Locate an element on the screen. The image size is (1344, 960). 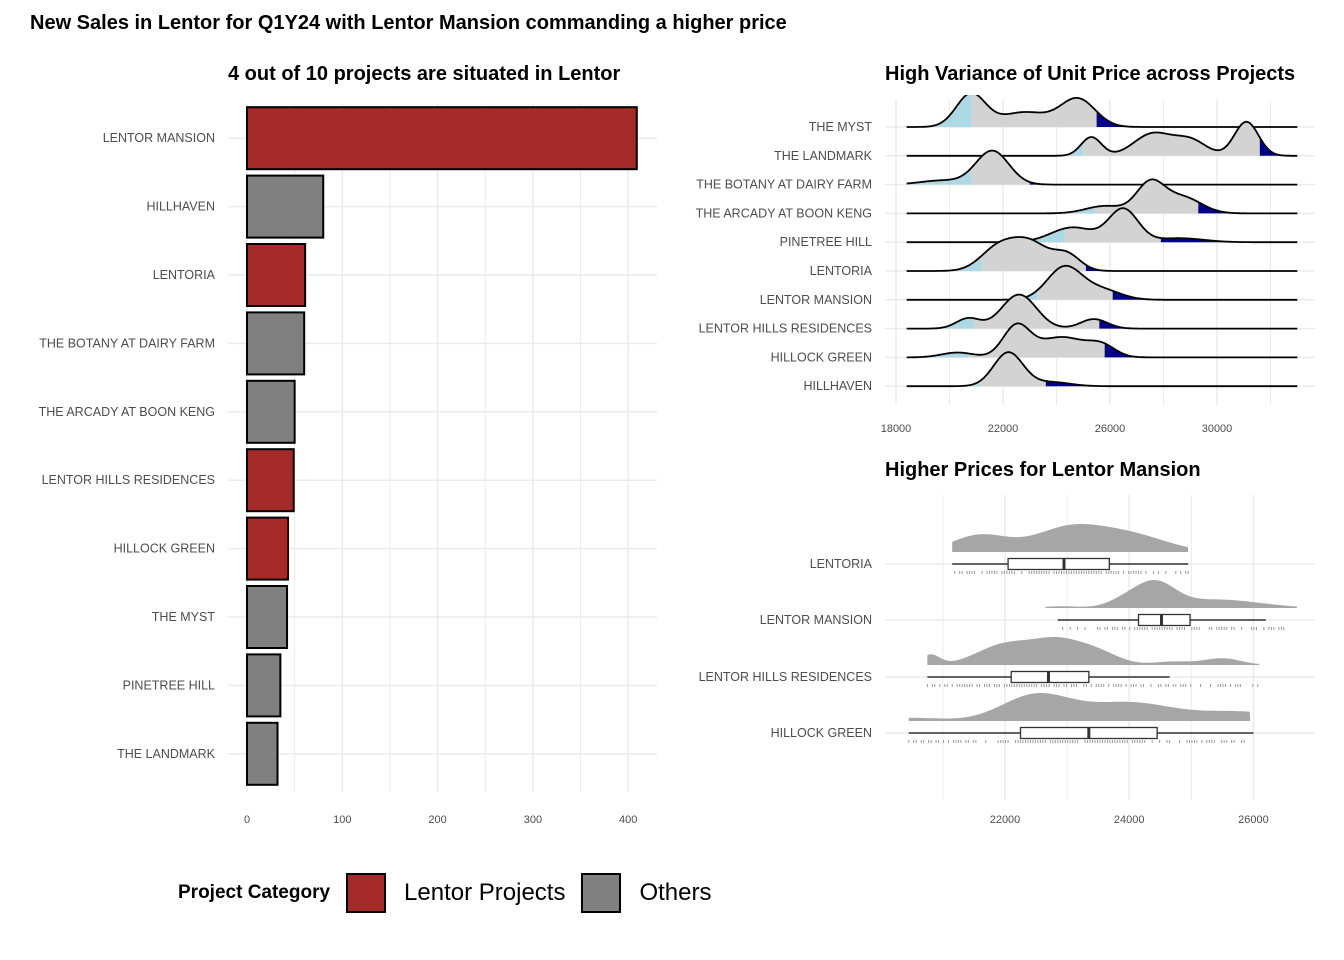
ridge-the-arcady-at-boon-keng is located at coordinates (1102, 196).